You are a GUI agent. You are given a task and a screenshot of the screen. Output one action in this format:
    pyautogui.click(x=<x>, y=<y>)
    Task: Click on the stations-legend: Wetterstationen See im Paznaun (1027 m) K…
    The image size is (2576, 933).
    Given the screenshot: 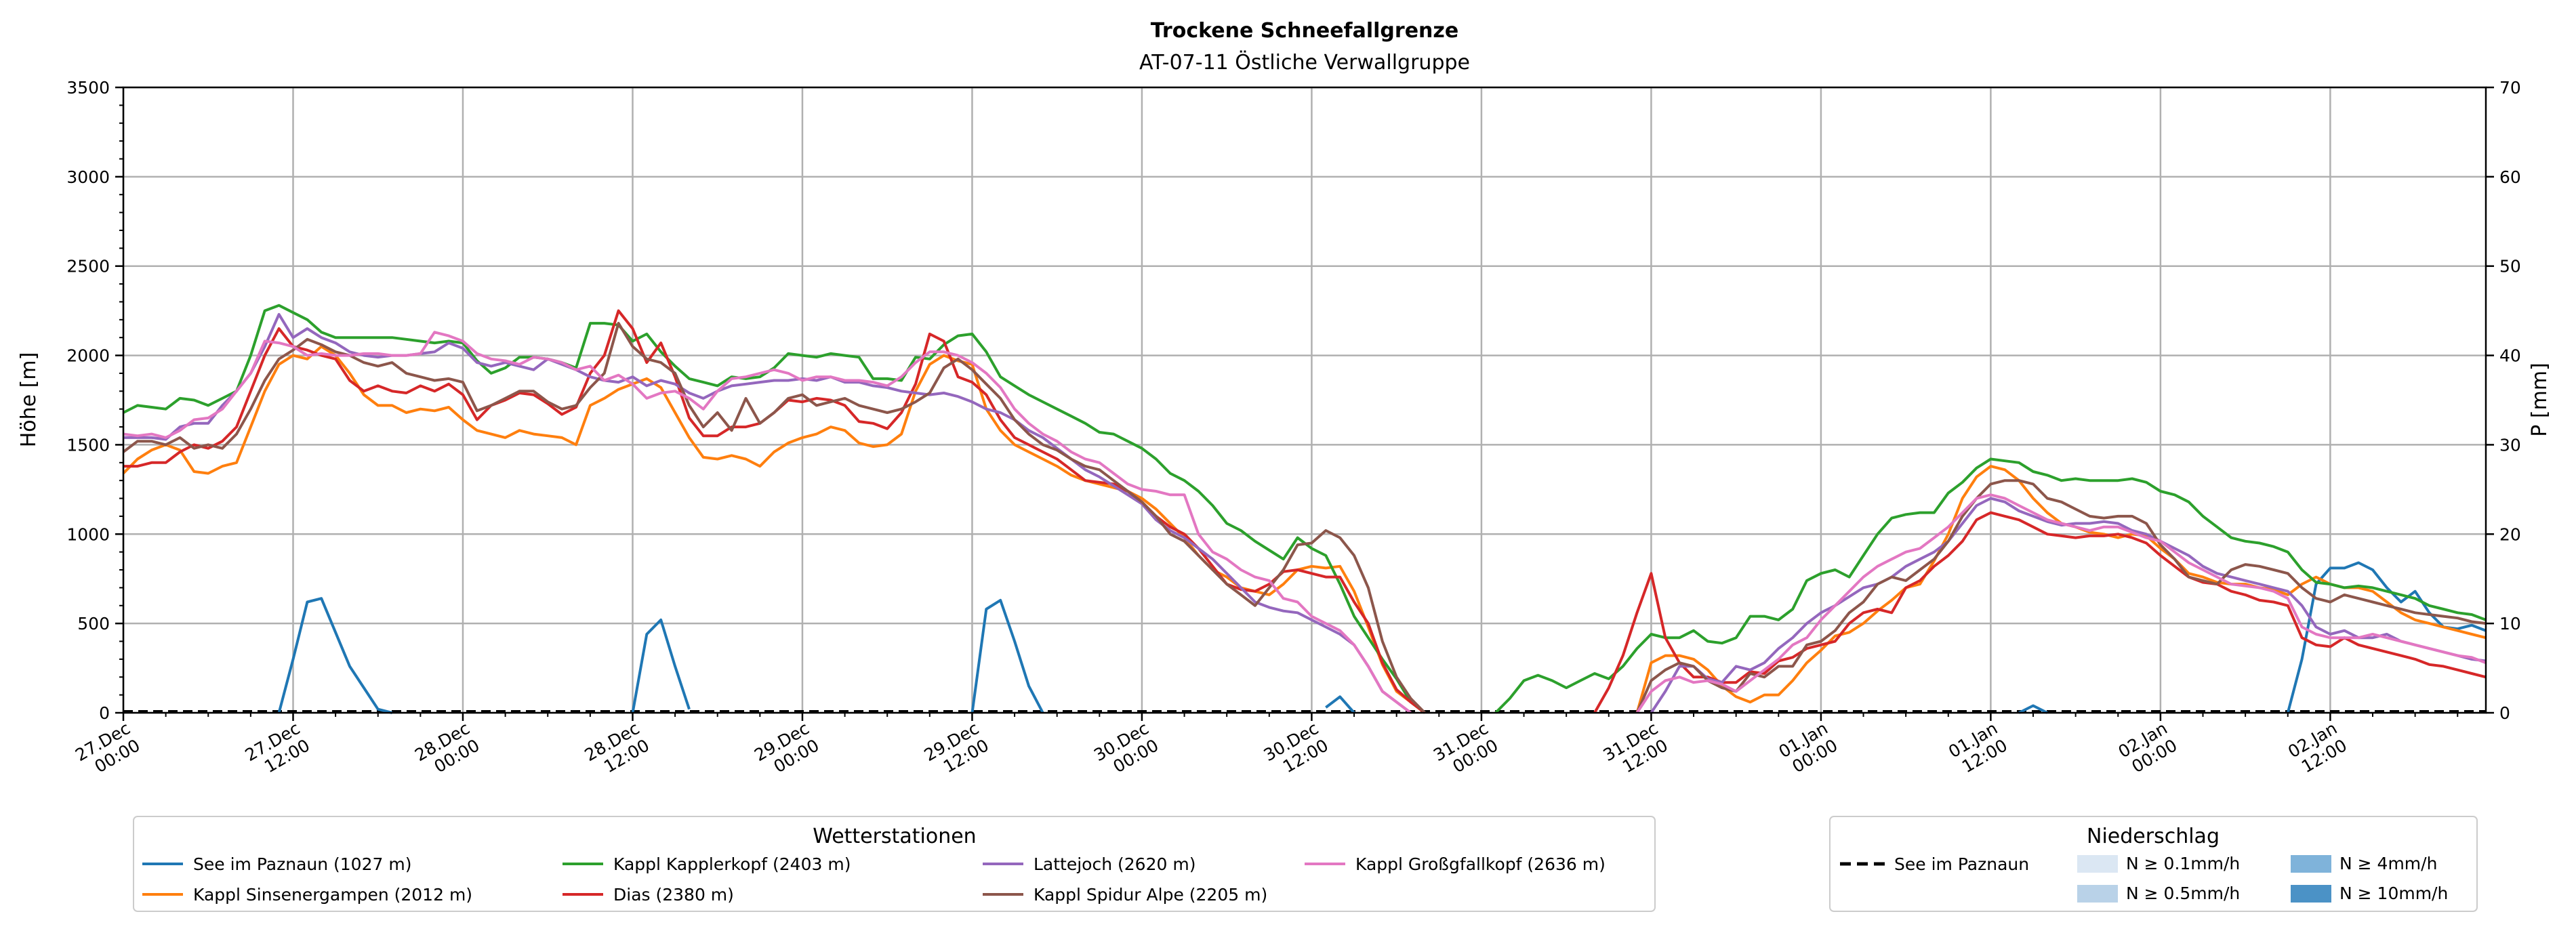 What is the action you would take?
    pyautogui.click(x=895, y=864)
    